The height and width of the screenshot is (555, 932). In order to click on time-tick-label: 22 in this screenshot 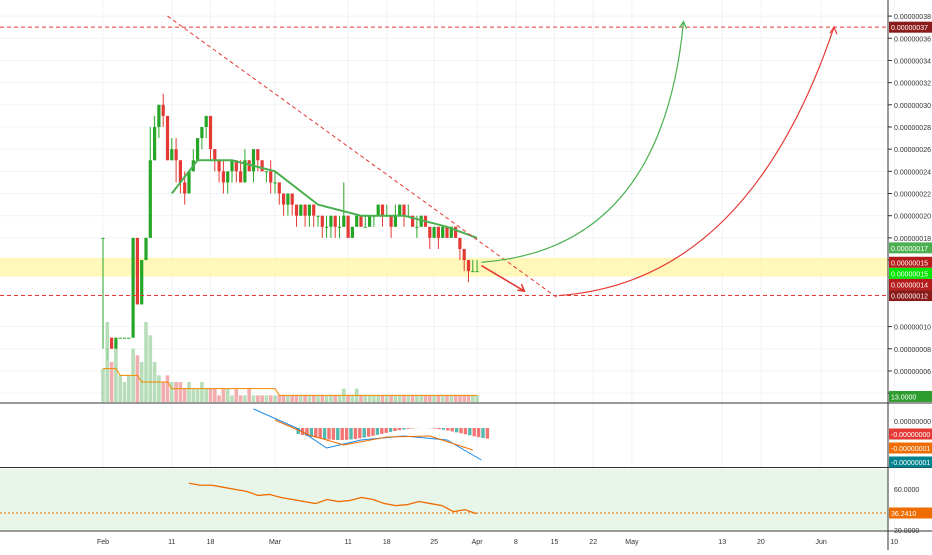, I will do `click(593, 542)`.